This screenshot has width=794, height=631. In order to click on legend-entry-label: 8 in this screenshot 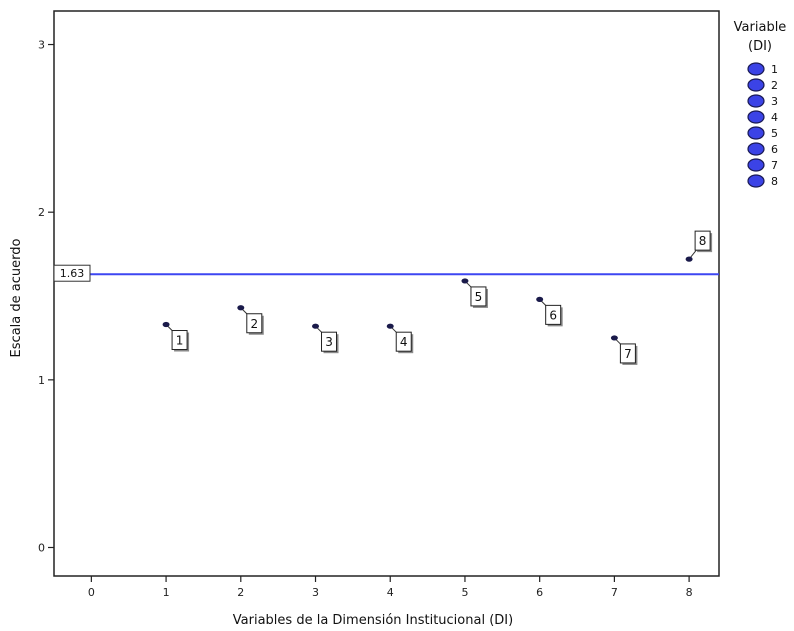, I will do `click(774, 181)`.